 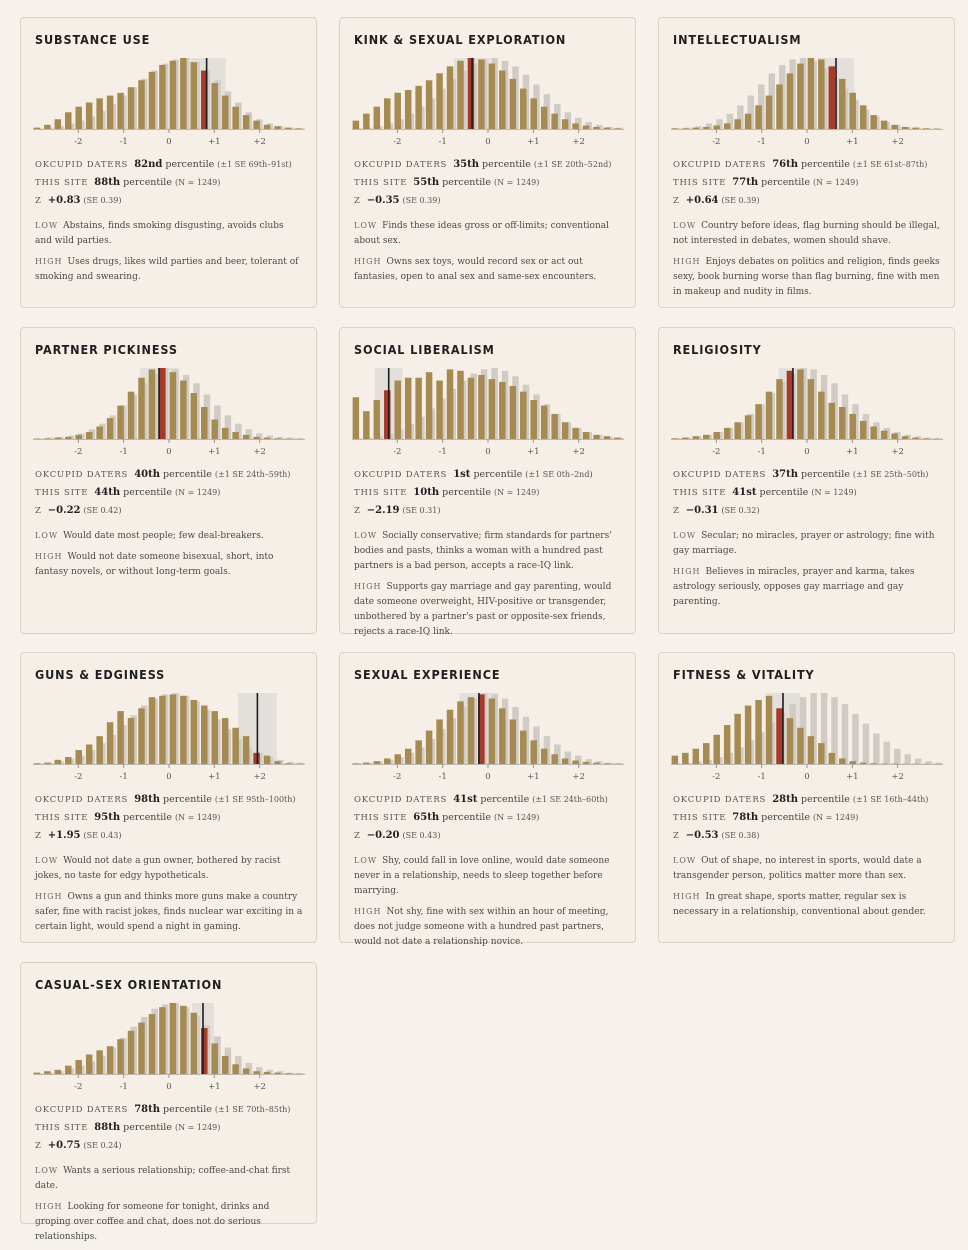 I want to click on site-percentile: 41st, so click(x=744, y=492).